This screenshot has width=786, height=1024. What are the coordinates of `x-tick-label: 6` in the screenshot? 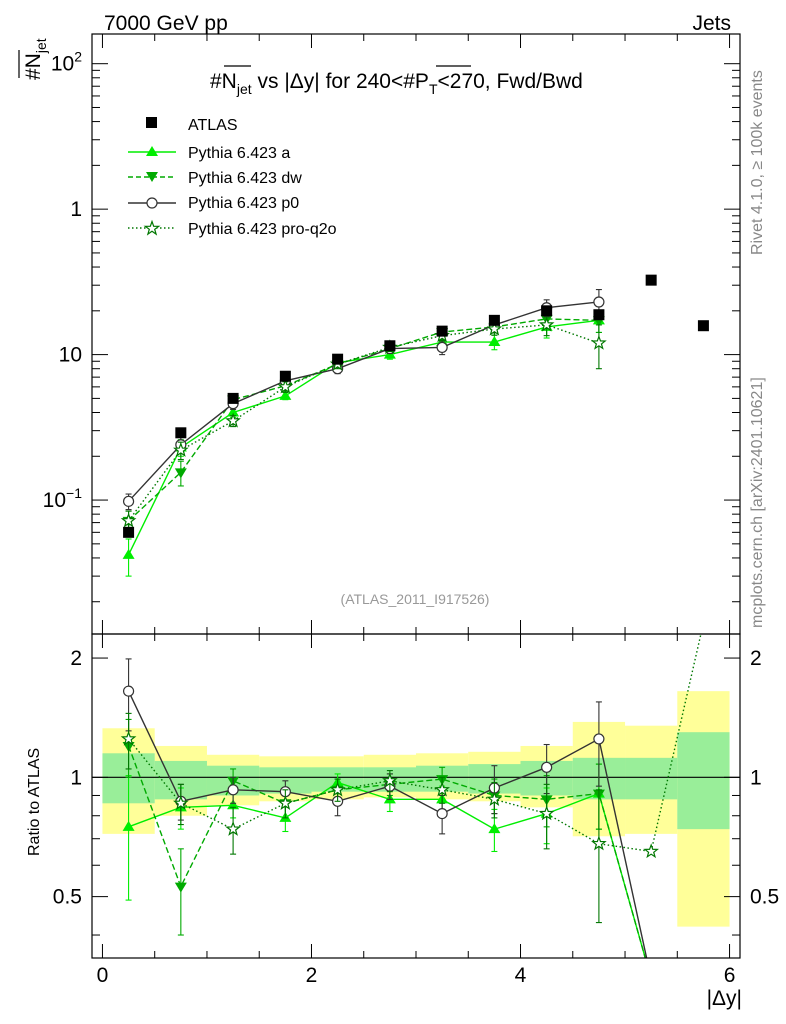 It's located at (730, 975).